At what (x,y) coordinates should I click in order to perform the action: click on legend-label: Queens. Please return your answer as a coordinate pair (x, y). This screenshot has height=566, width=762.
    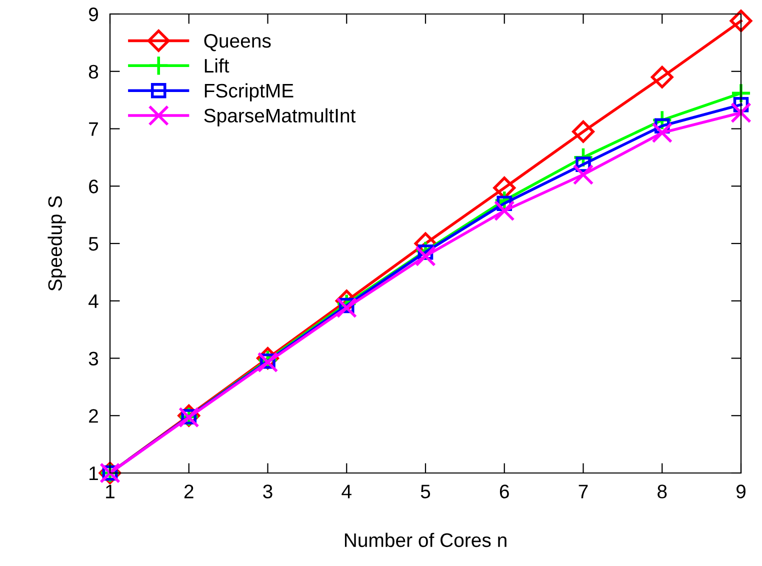
    Looking at the image, I should click on (237, 43).